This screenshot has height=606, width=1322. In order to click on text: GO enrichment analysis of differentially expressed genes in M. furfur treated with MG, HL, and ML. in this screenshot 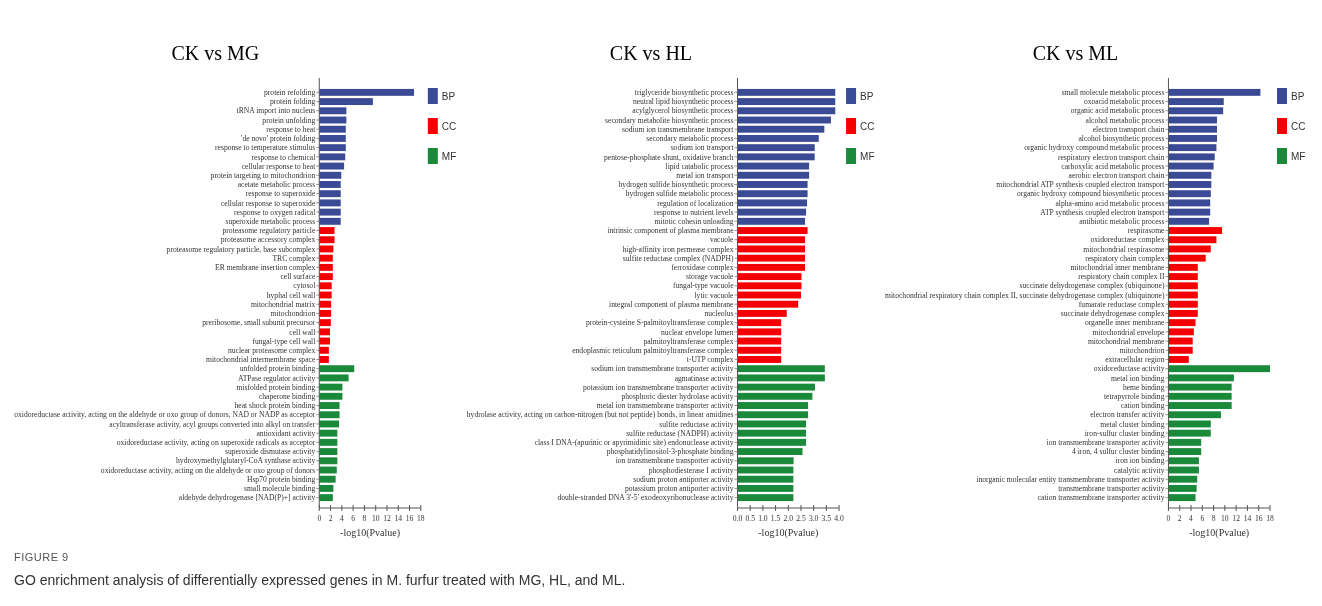, I will do `click(320, 580)`.